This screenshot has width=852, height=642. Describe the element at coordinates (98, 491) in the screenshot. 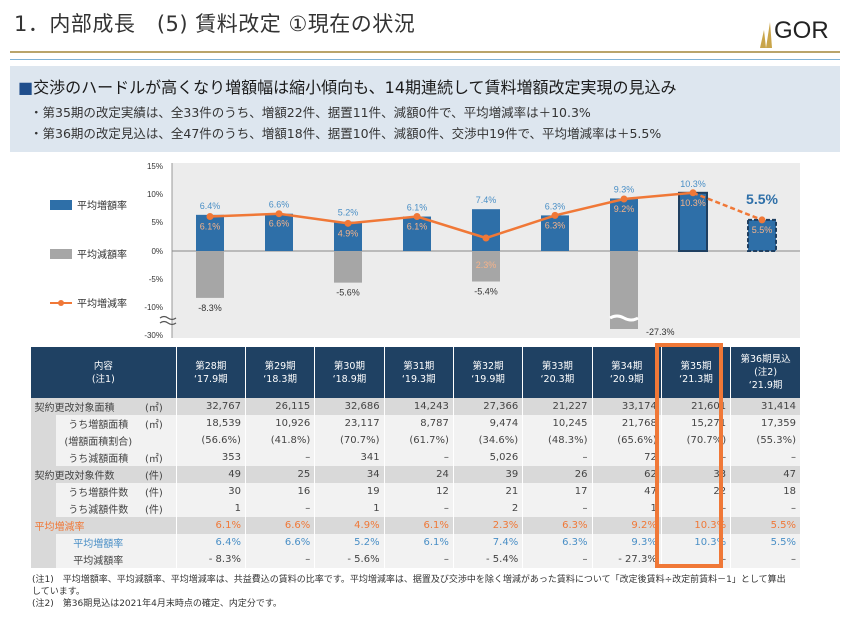

I see `row-label: うち増額件数` at that location.